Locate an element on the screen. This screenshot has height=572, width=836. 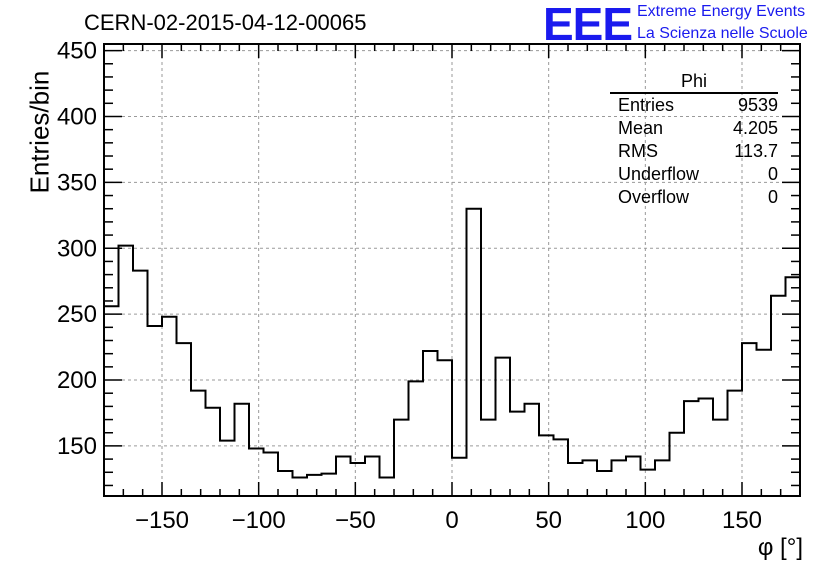
x-tick-label: 100 is located at coordinates (645, 520).